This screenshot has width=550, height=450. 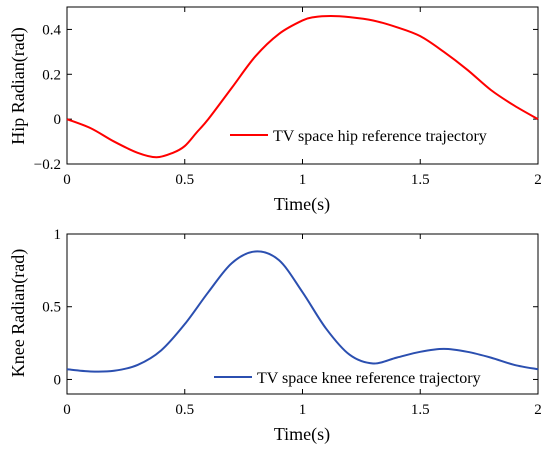 What do you see at coordinates (58, 120) in the screenshot?
I see `hip-y-tick-label: 0` at bounding box center [58, 120].